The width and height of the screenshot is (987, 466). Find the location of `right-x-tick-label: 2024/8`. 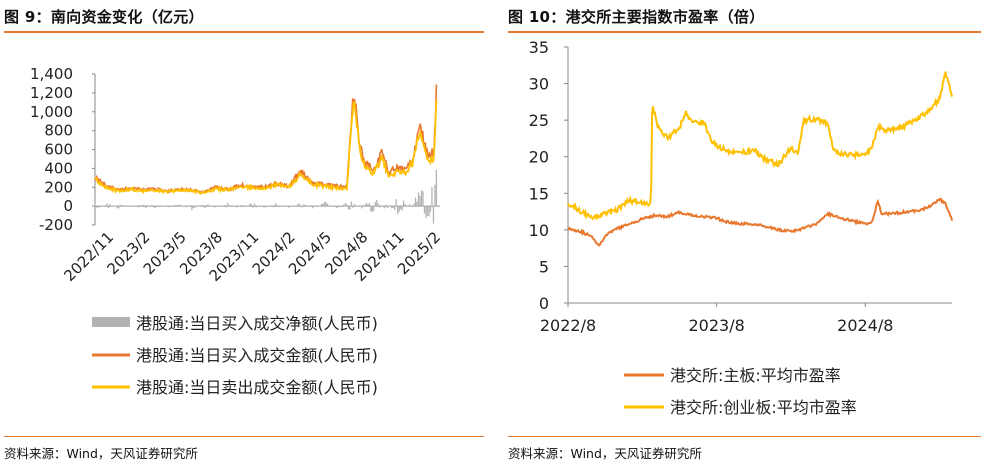

right-x-tick-label: 2024/8 is located at coordinates (865, 325).